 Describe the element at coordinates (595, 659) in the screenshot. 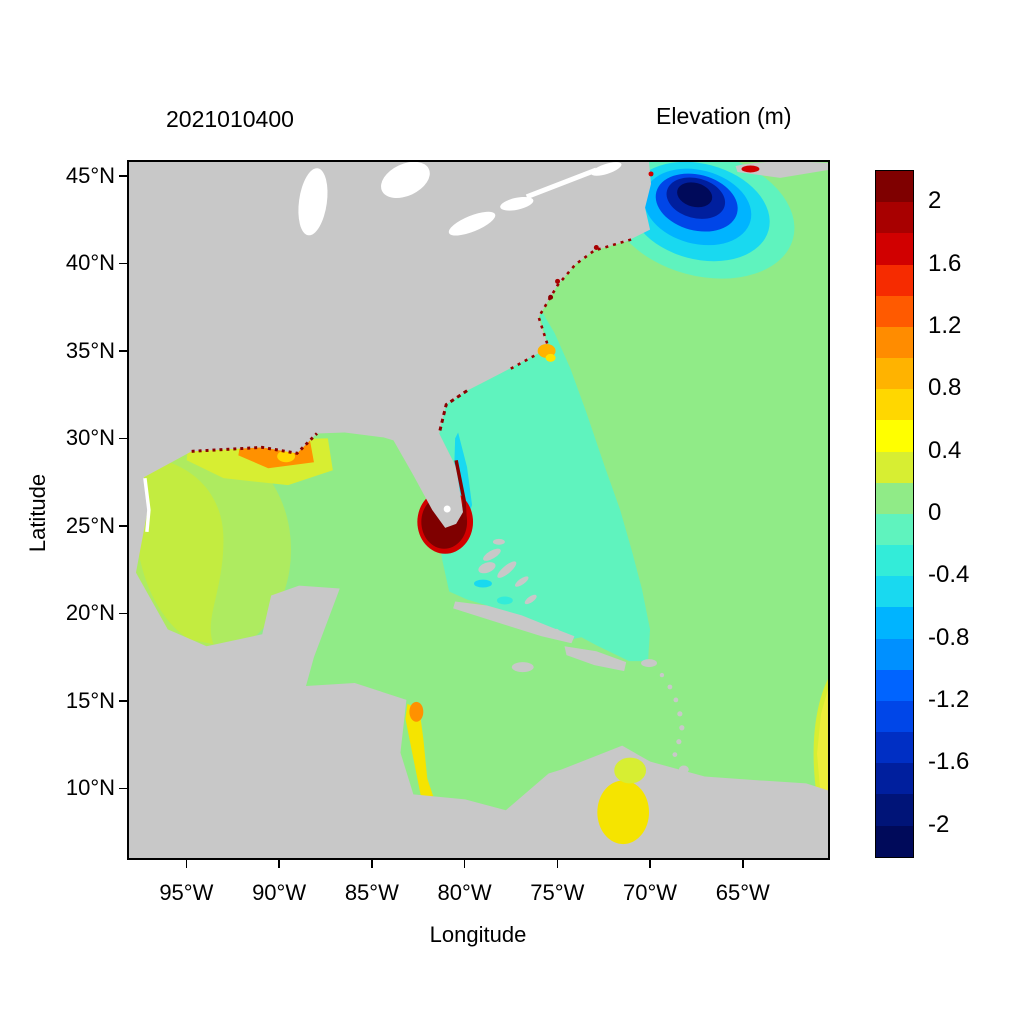

I see `hispaniola` at that location.